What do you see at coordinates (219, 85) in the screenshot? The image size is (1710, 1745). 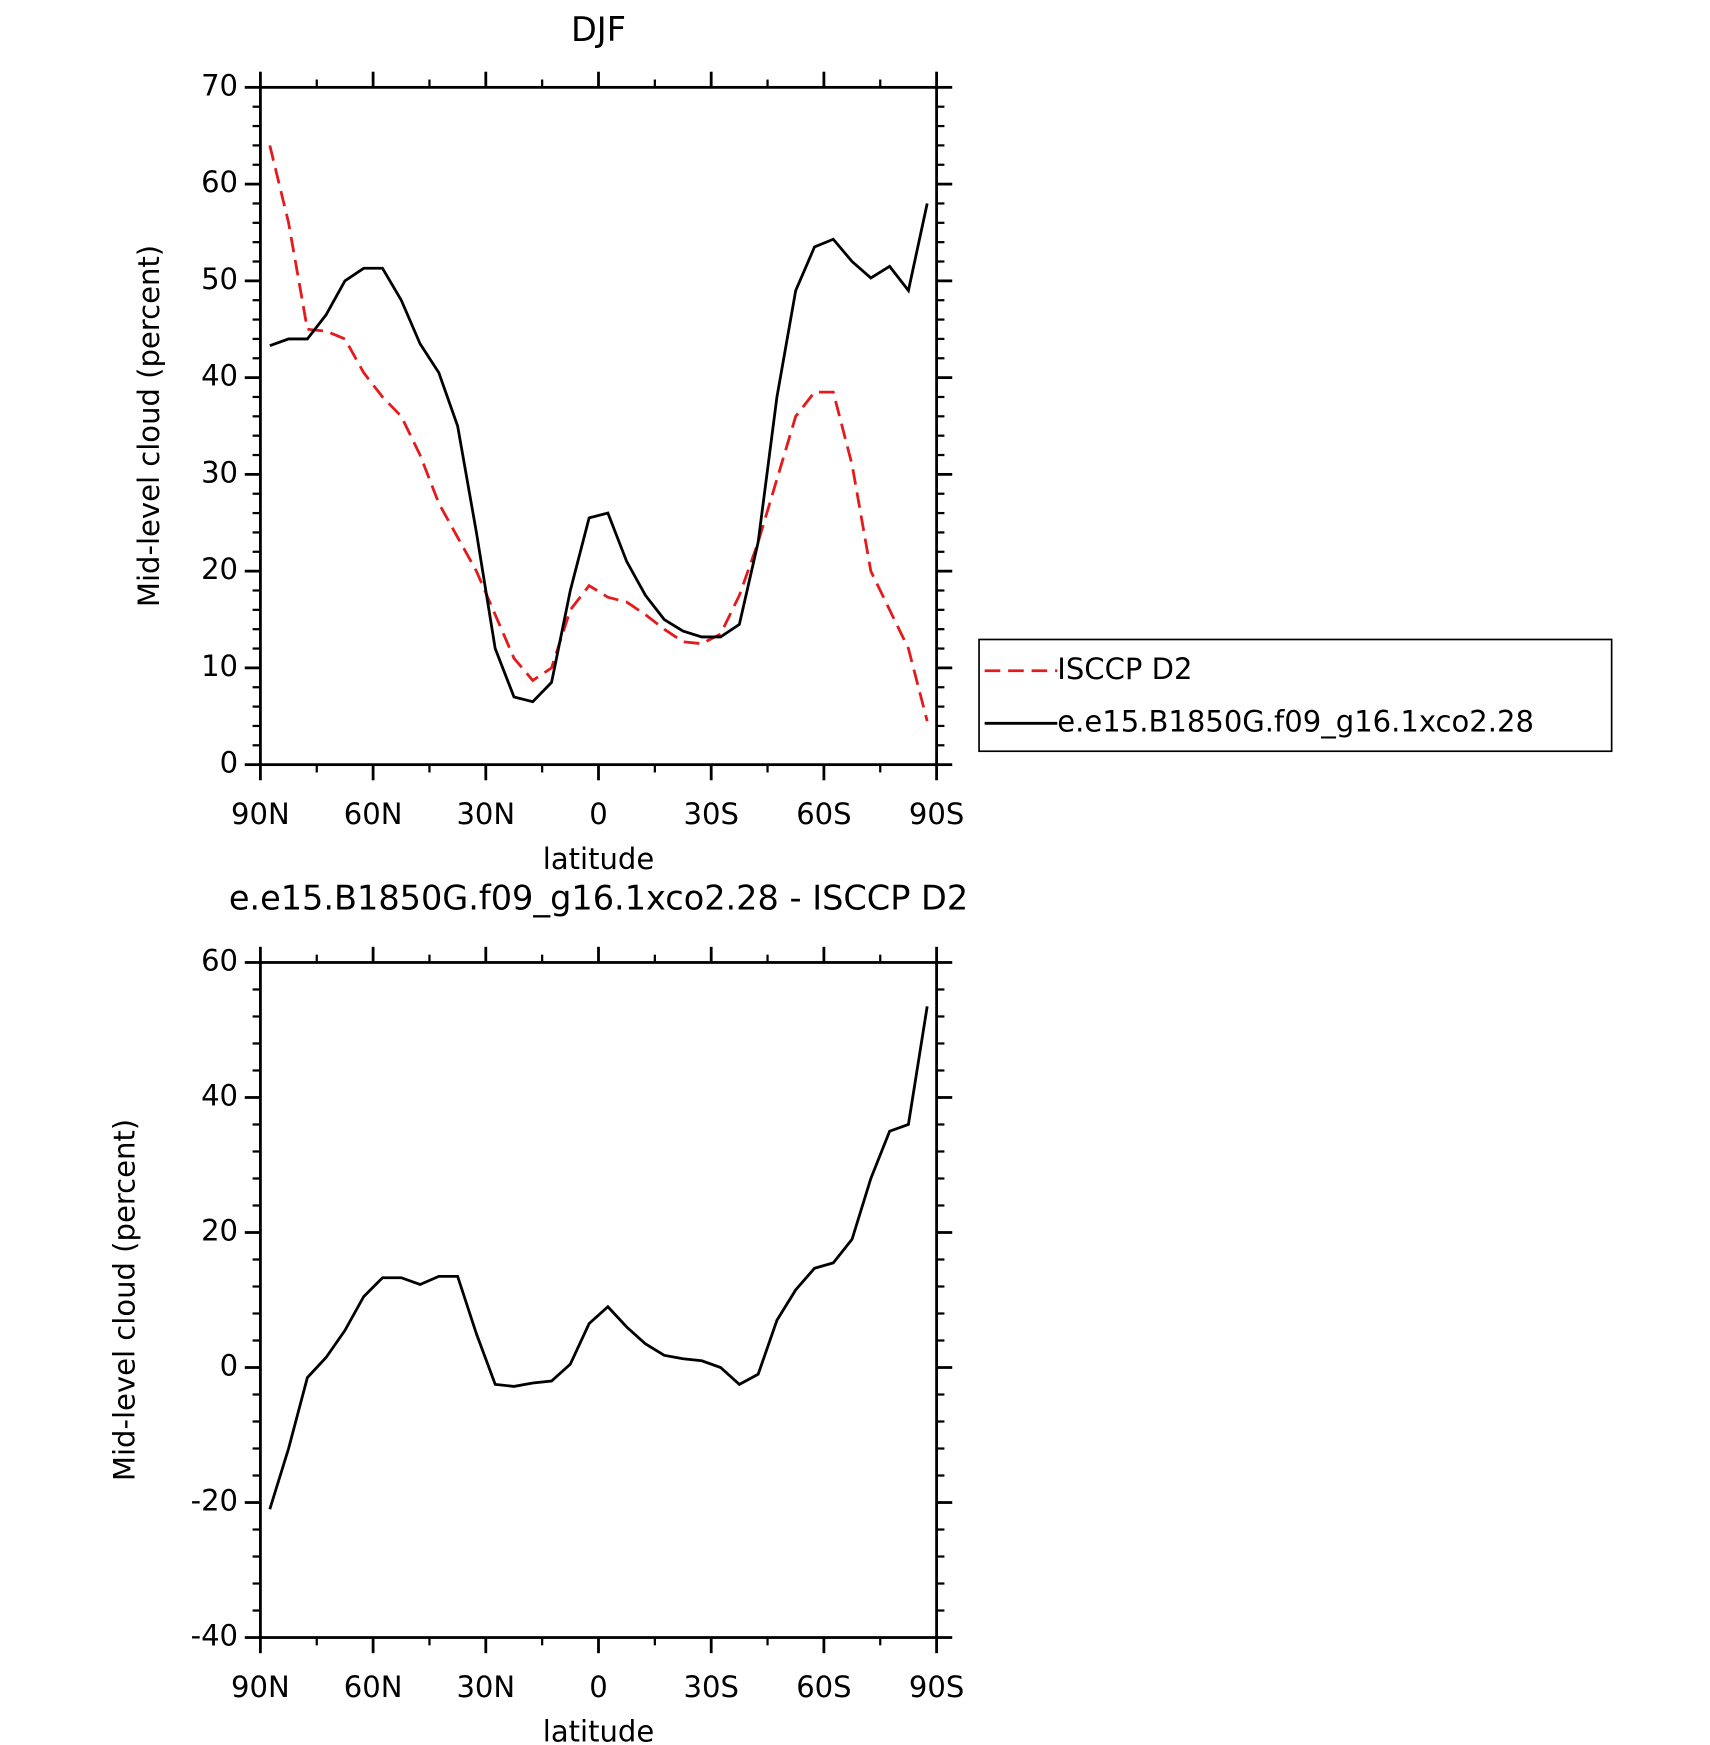 I see `y-tick-label: 70` at bounding box center [219, 85].